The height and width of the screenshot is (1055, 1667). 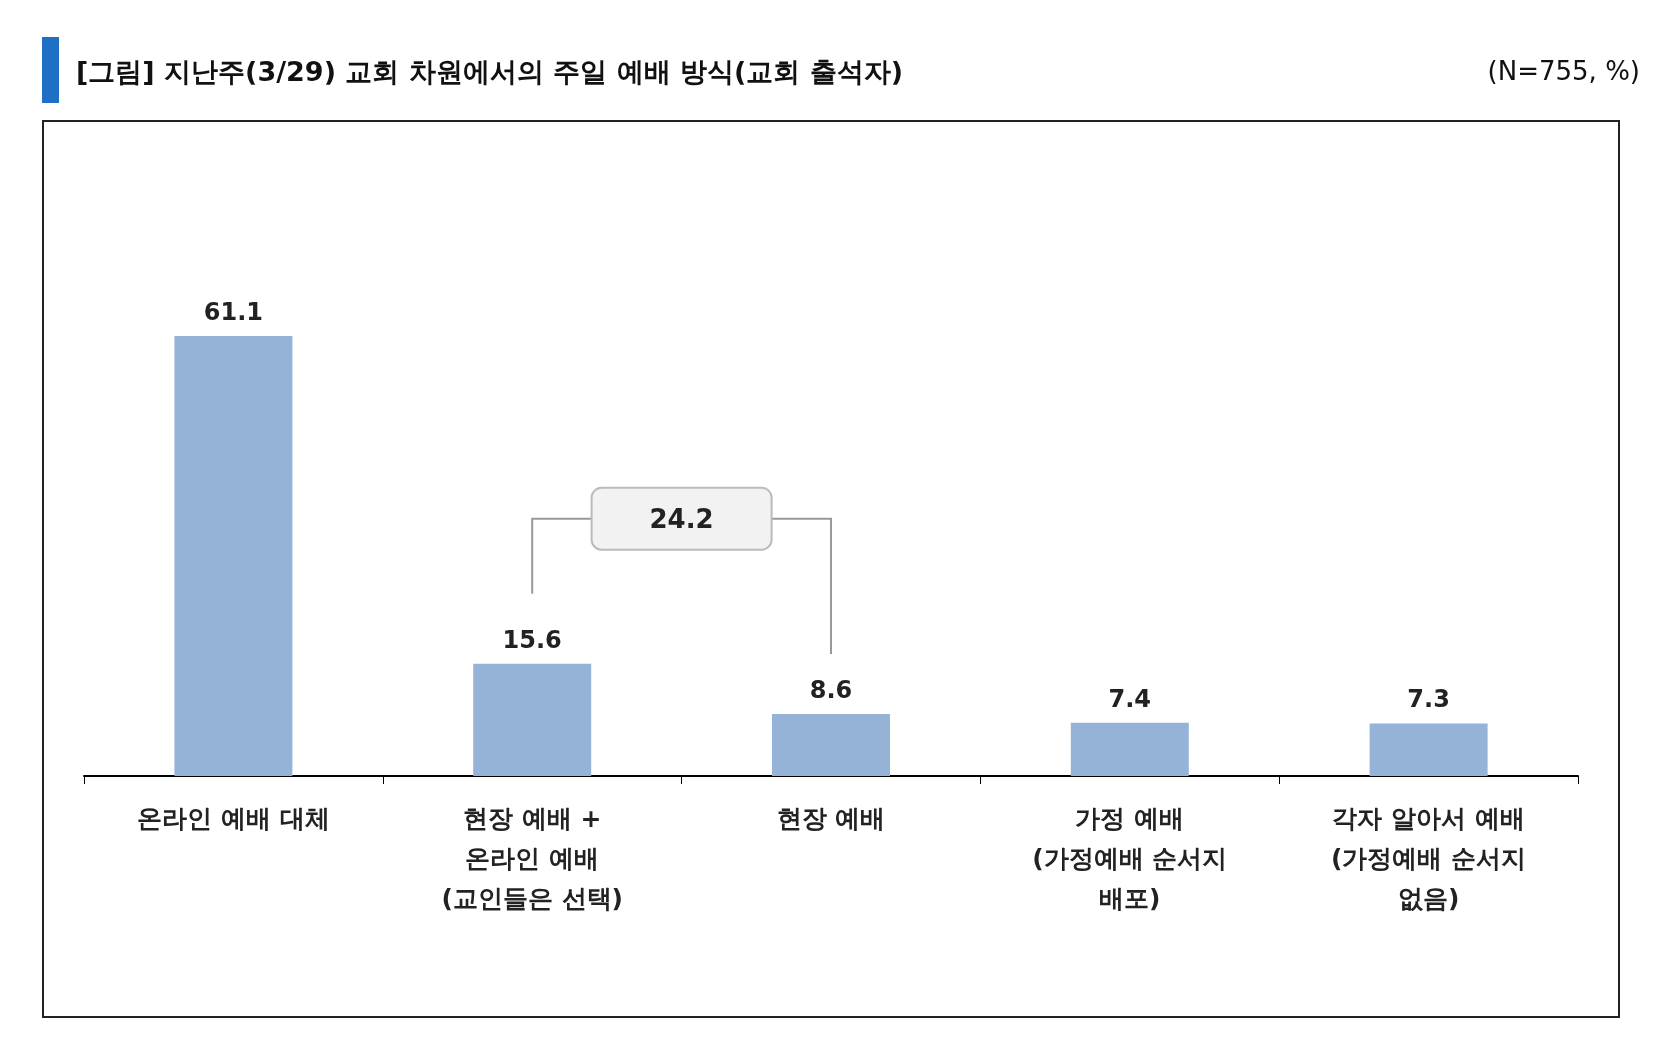 I want to click on x-tick-label: 현장 예배 + 온라인 예배 (교인들은 선택), so click(x=532, y=858).